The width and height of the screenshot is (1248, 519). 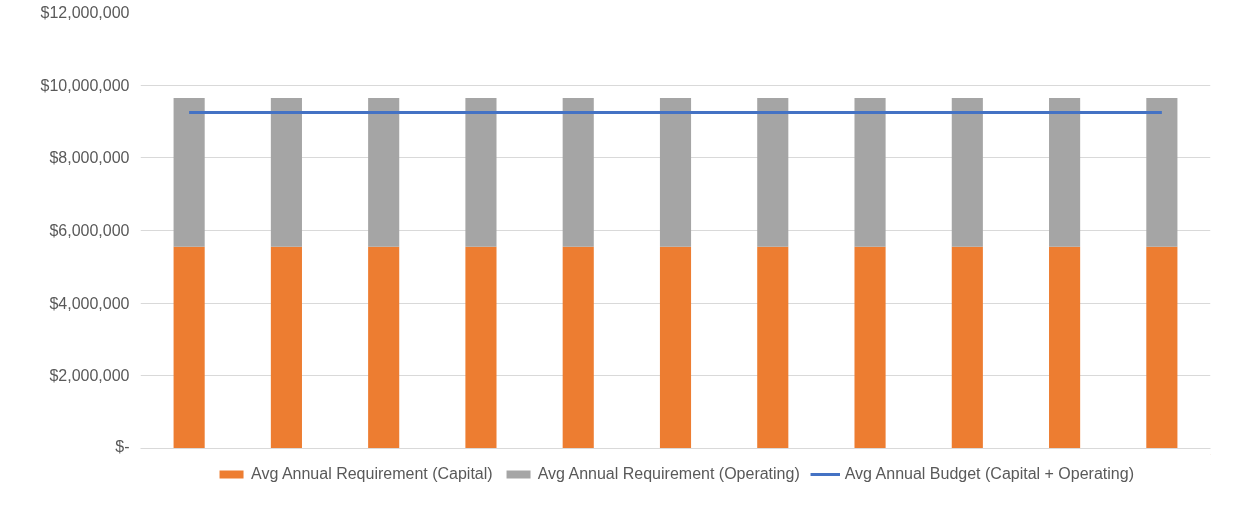 I want to click on y-tick-label: $10,000,000, so click(x=85, y=85).